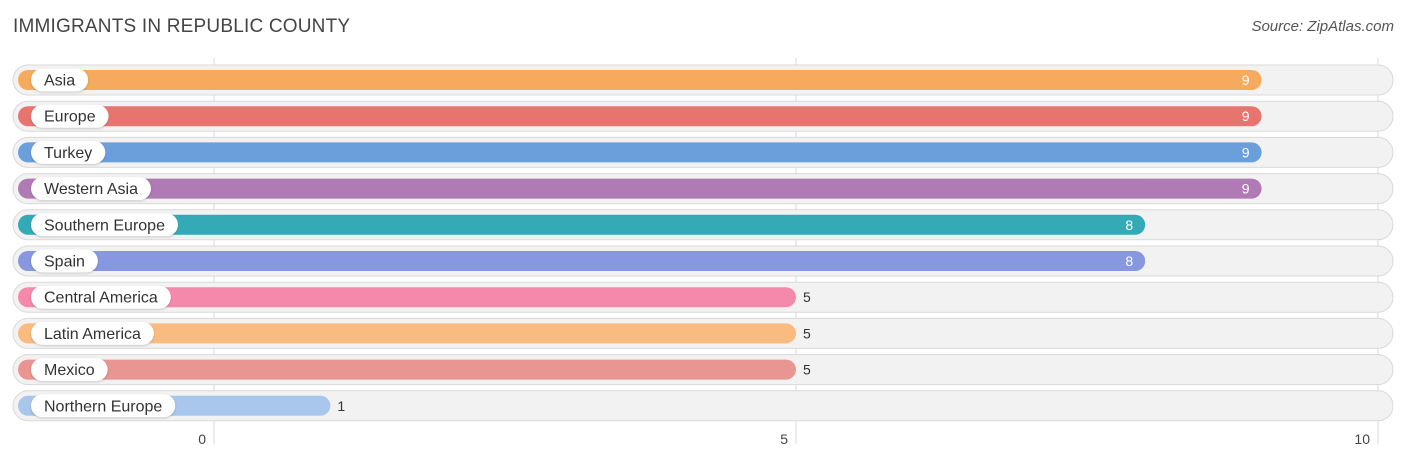 The width and height of the screenshot is (1406, 462). What do you see at coordinates (182, 26) in the screenshot?
I see `chart-title: IMMIGRANTS IN REPUBLIC COUNTY` at bounding box center [182, 26].